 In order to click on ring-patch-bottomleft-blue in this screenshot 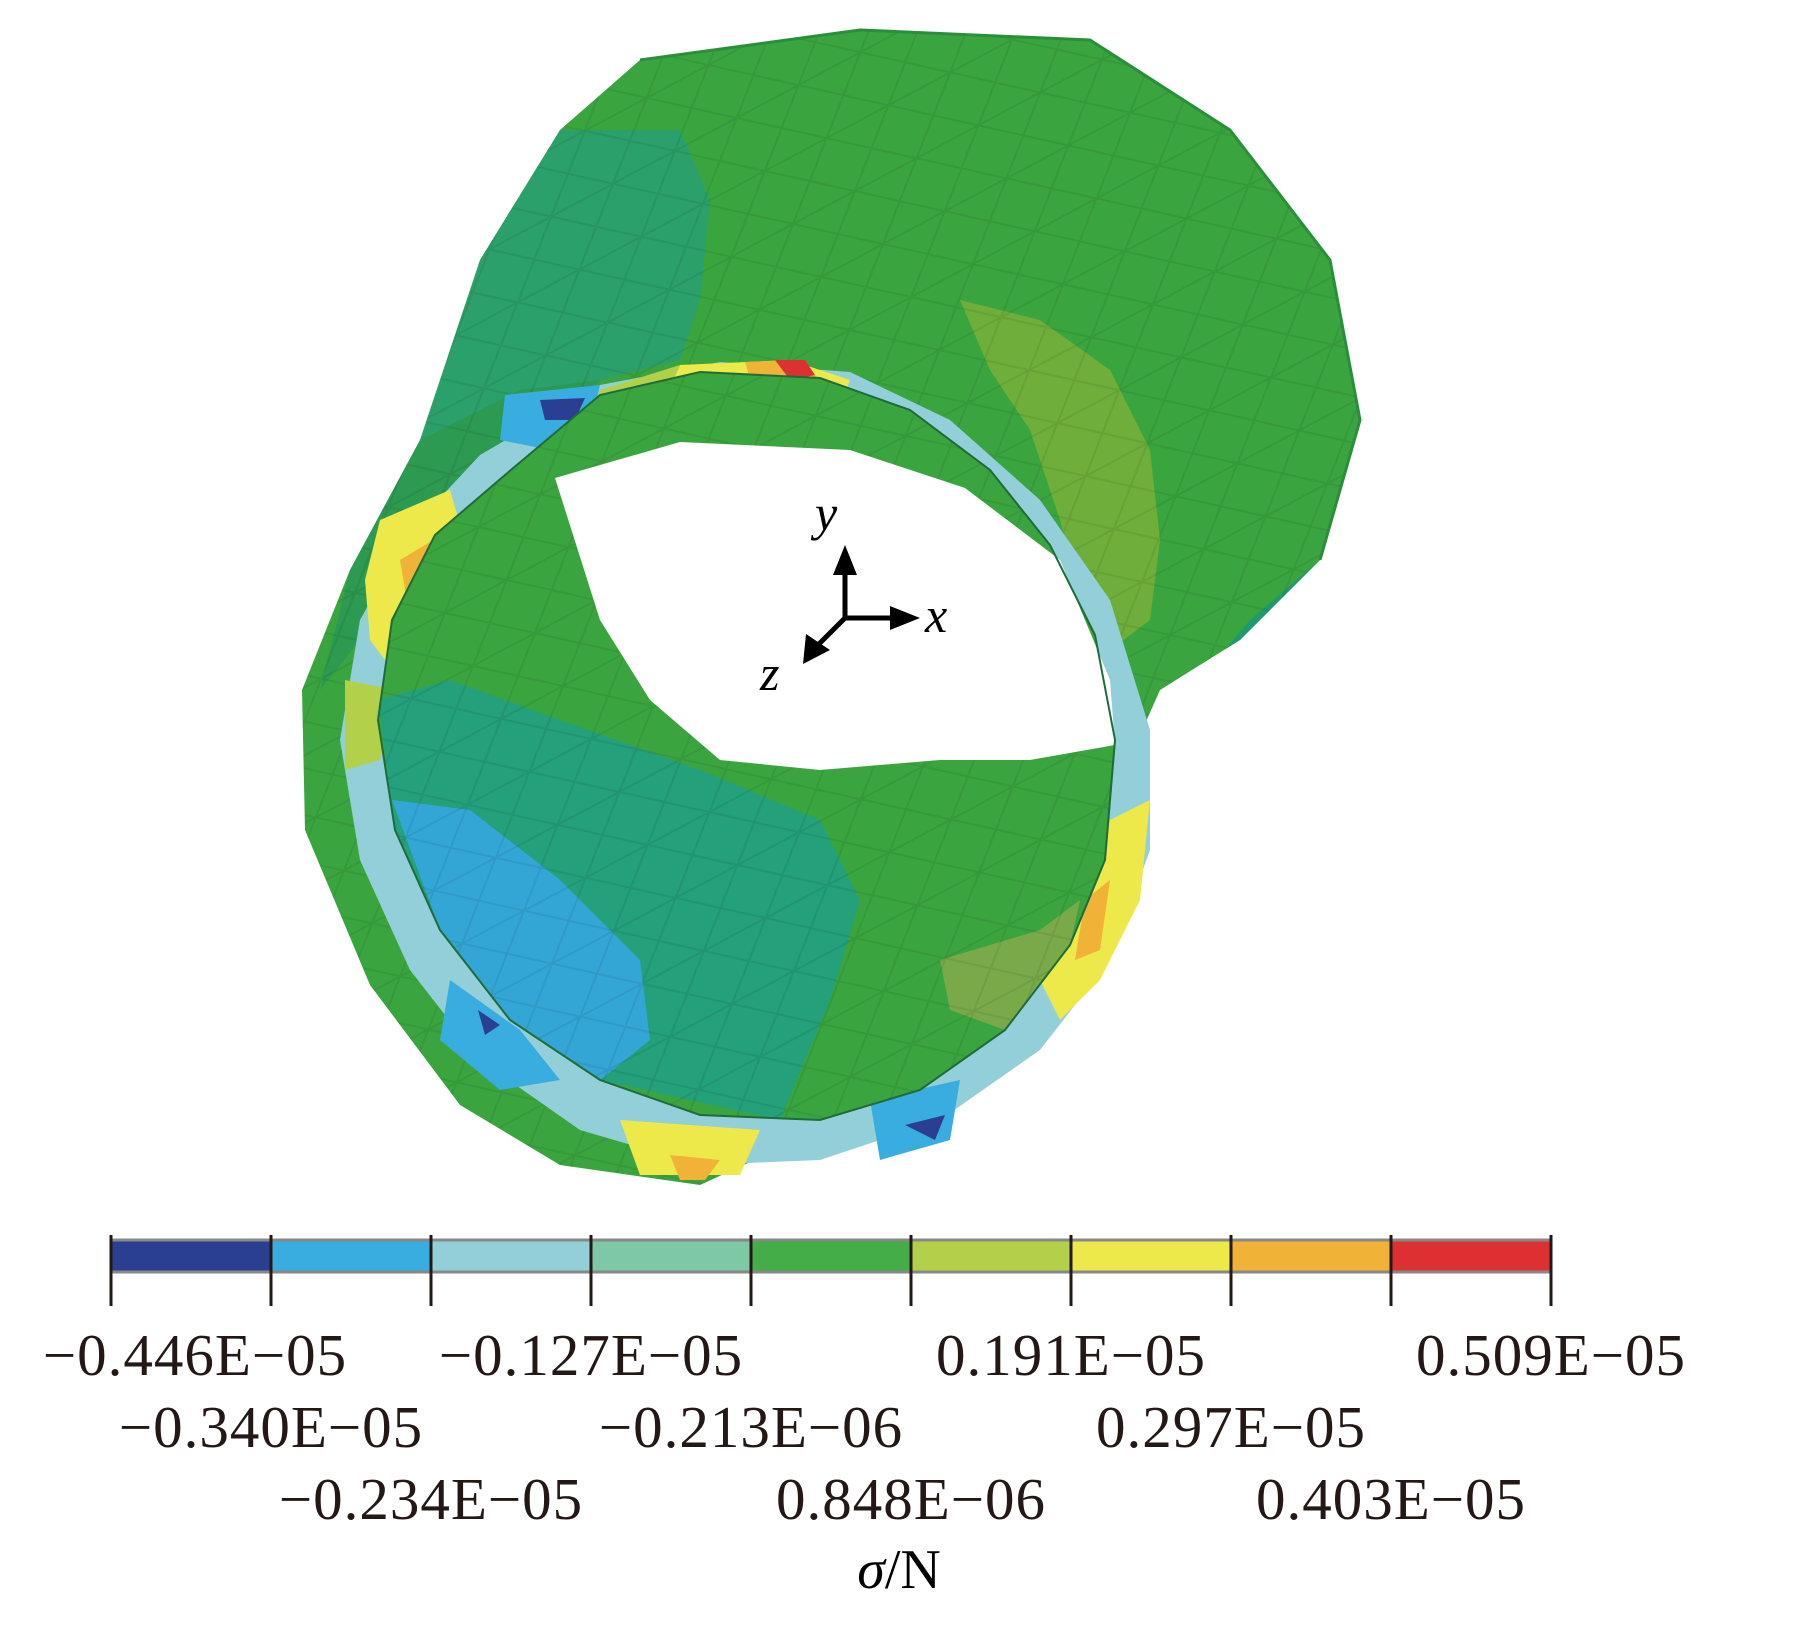, I will do `click(500, 1035)`.